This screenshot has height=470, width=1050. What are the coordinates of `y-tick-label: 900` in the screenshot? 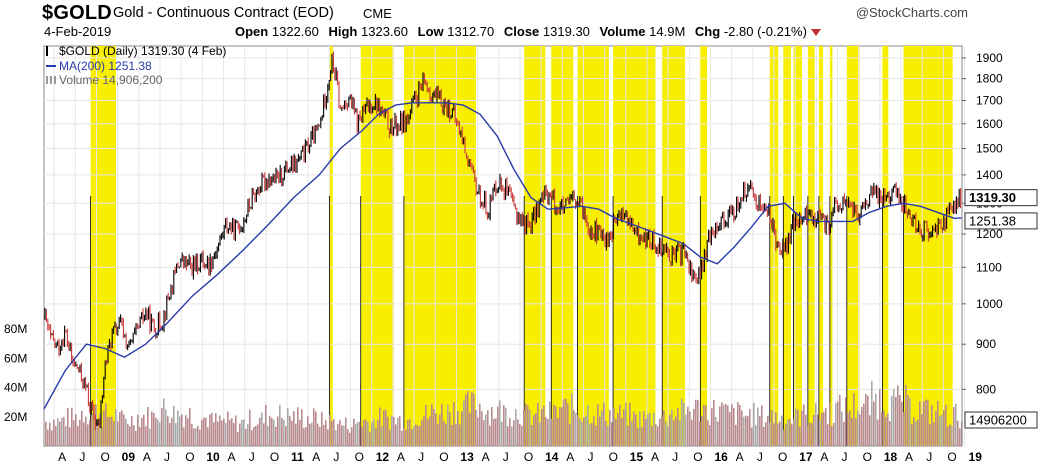 It's located at (986, 344).